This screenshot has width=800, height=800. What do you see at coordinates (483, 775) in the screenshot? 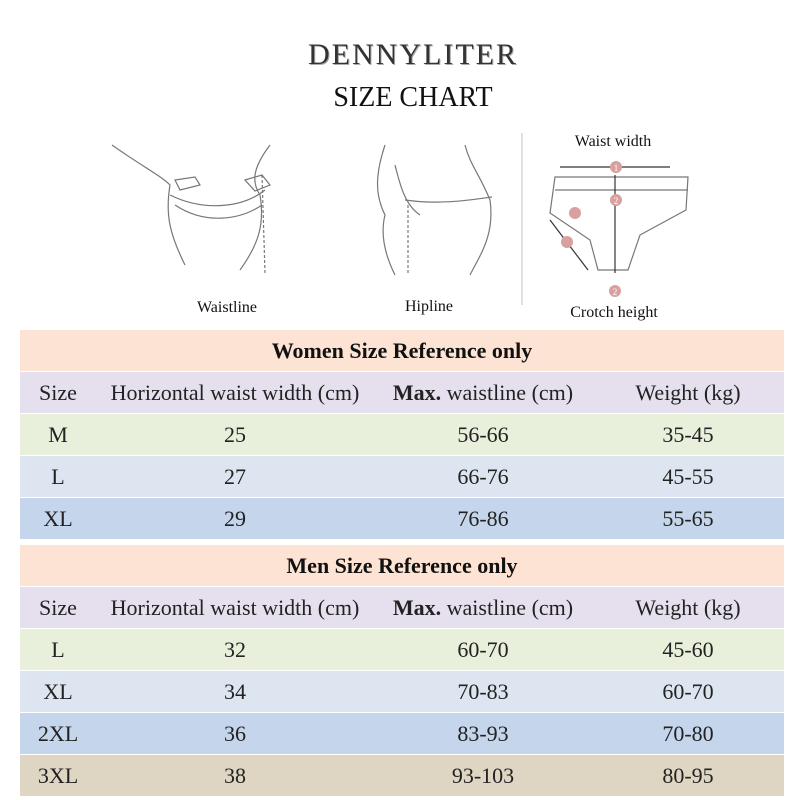
I see `table-cell: 93-103` at bounding box center [483, 775].